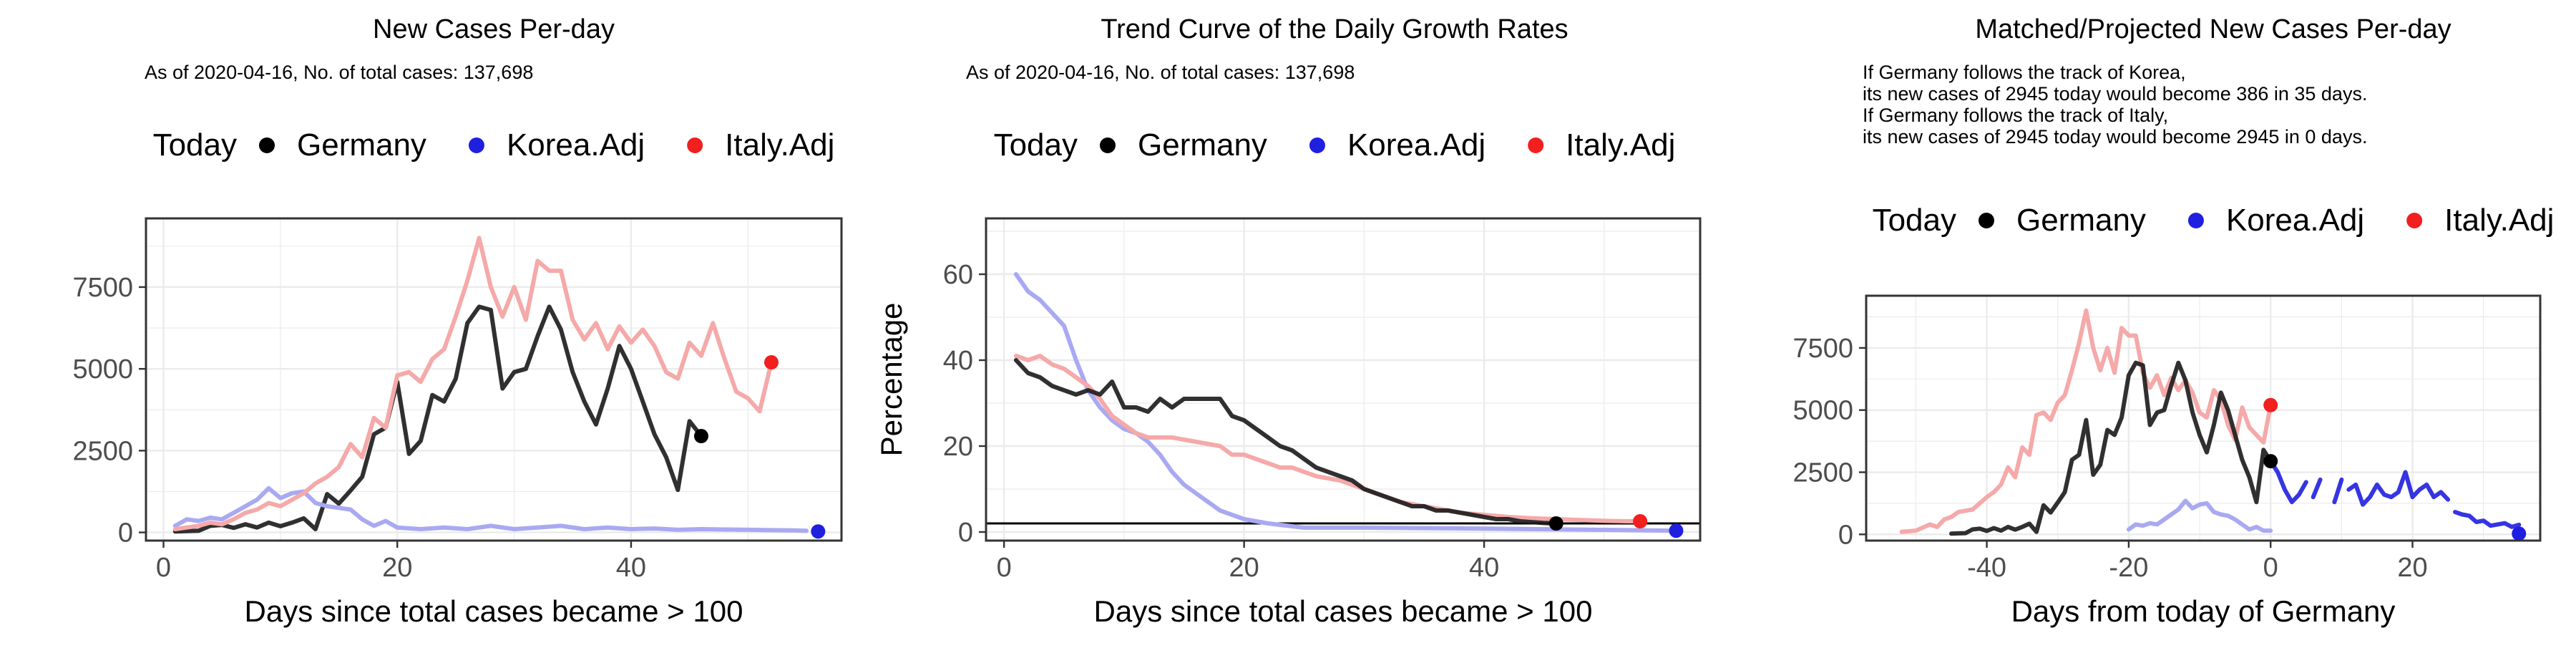 This screenshot has width=2576, height=648. I want to click on y-tick-label: 40, so click(958, 361).